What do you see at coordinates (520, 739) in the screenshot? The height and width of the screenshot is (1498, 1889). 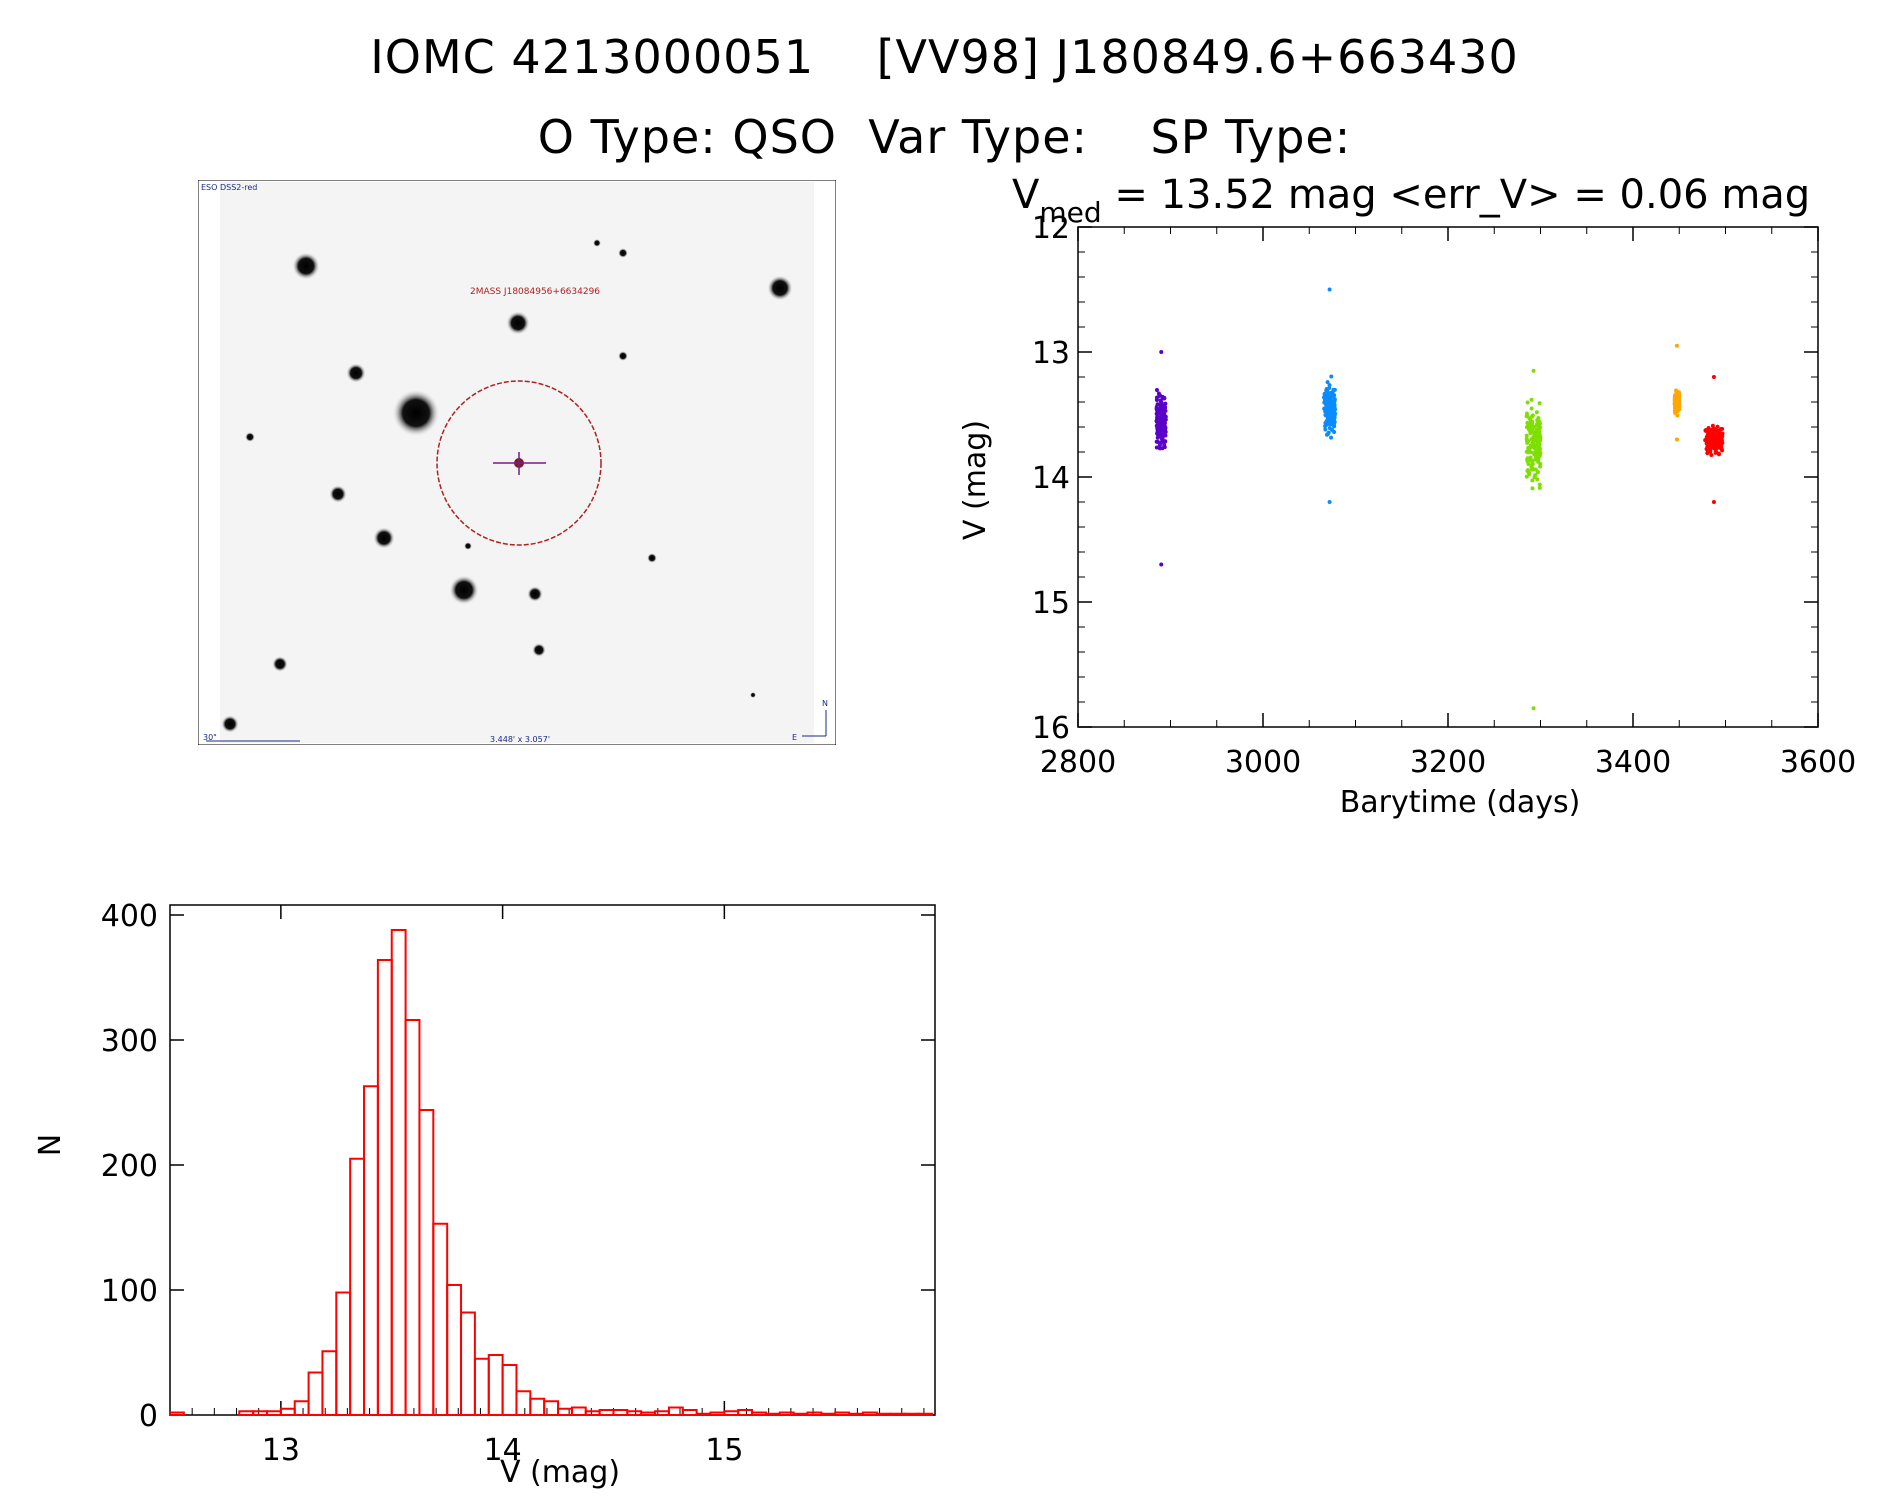 I see `field-size-label: 3.448' x 3.057'` at bounding box center [520, 739].